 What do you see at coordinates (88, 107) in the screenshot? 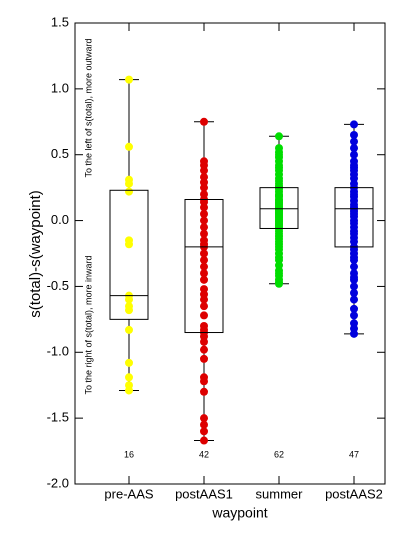
I see `annotation: To the left of s(total), more outward` at bounding box center [88, 107].